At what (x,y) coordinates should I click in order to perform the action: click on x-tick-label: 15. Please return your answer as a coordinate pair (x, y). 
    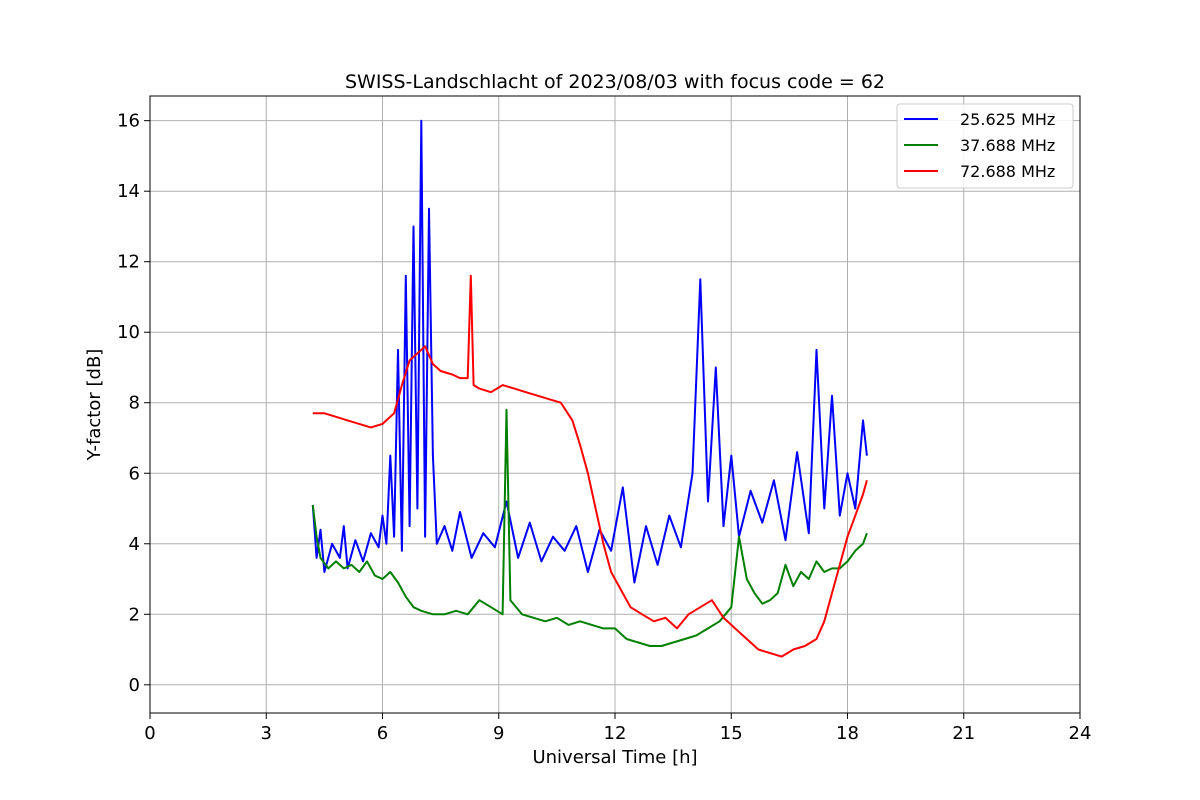
    Looking at the image, I should click on (731, 733).